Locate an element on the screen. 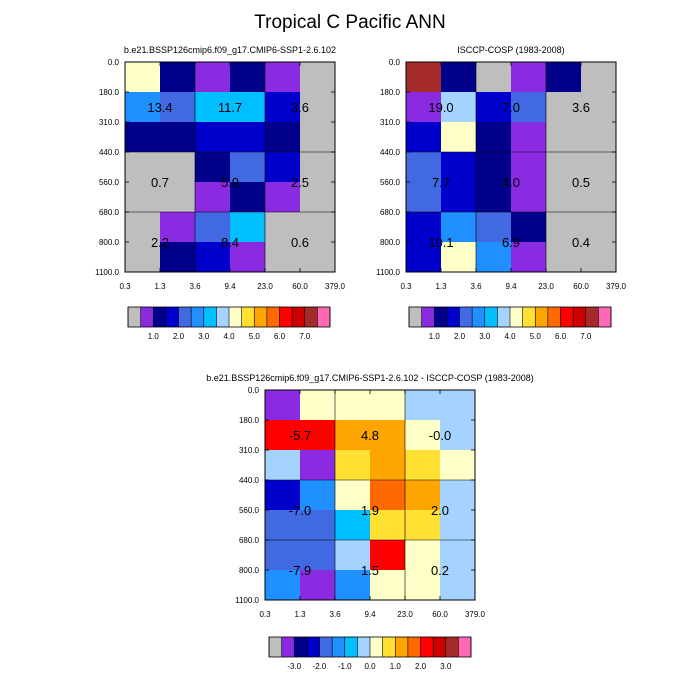 Image resolution: width=700 pixels, height=700 pixels. colorbar-label: 5.0 is located at coordinates (536, 336).